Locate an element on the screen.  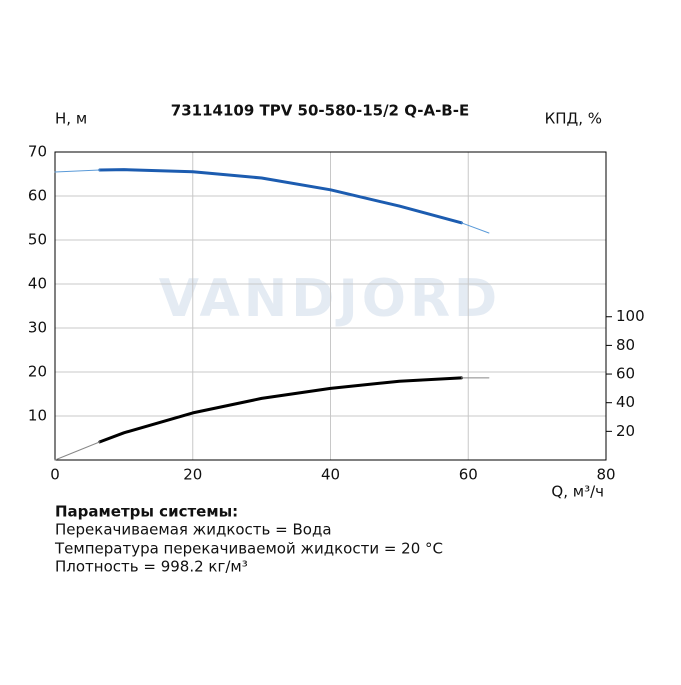
x-tick-label: 0 is located at coordinates (55, 475).